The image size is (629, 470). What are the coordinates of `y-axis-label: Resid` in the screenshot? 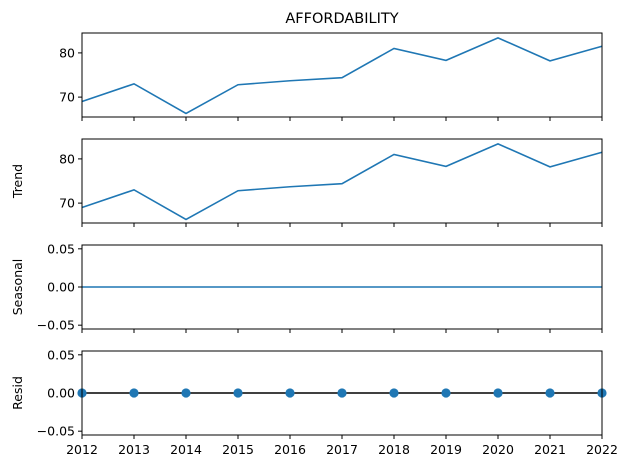 It's located at (17, 393).